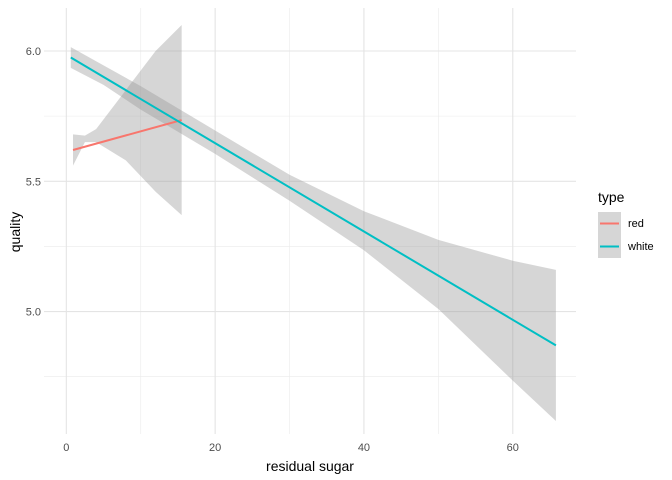  Describe the element at coordinates (636, 224) in the screenshot. I see `legend-label-red: red` at that location.